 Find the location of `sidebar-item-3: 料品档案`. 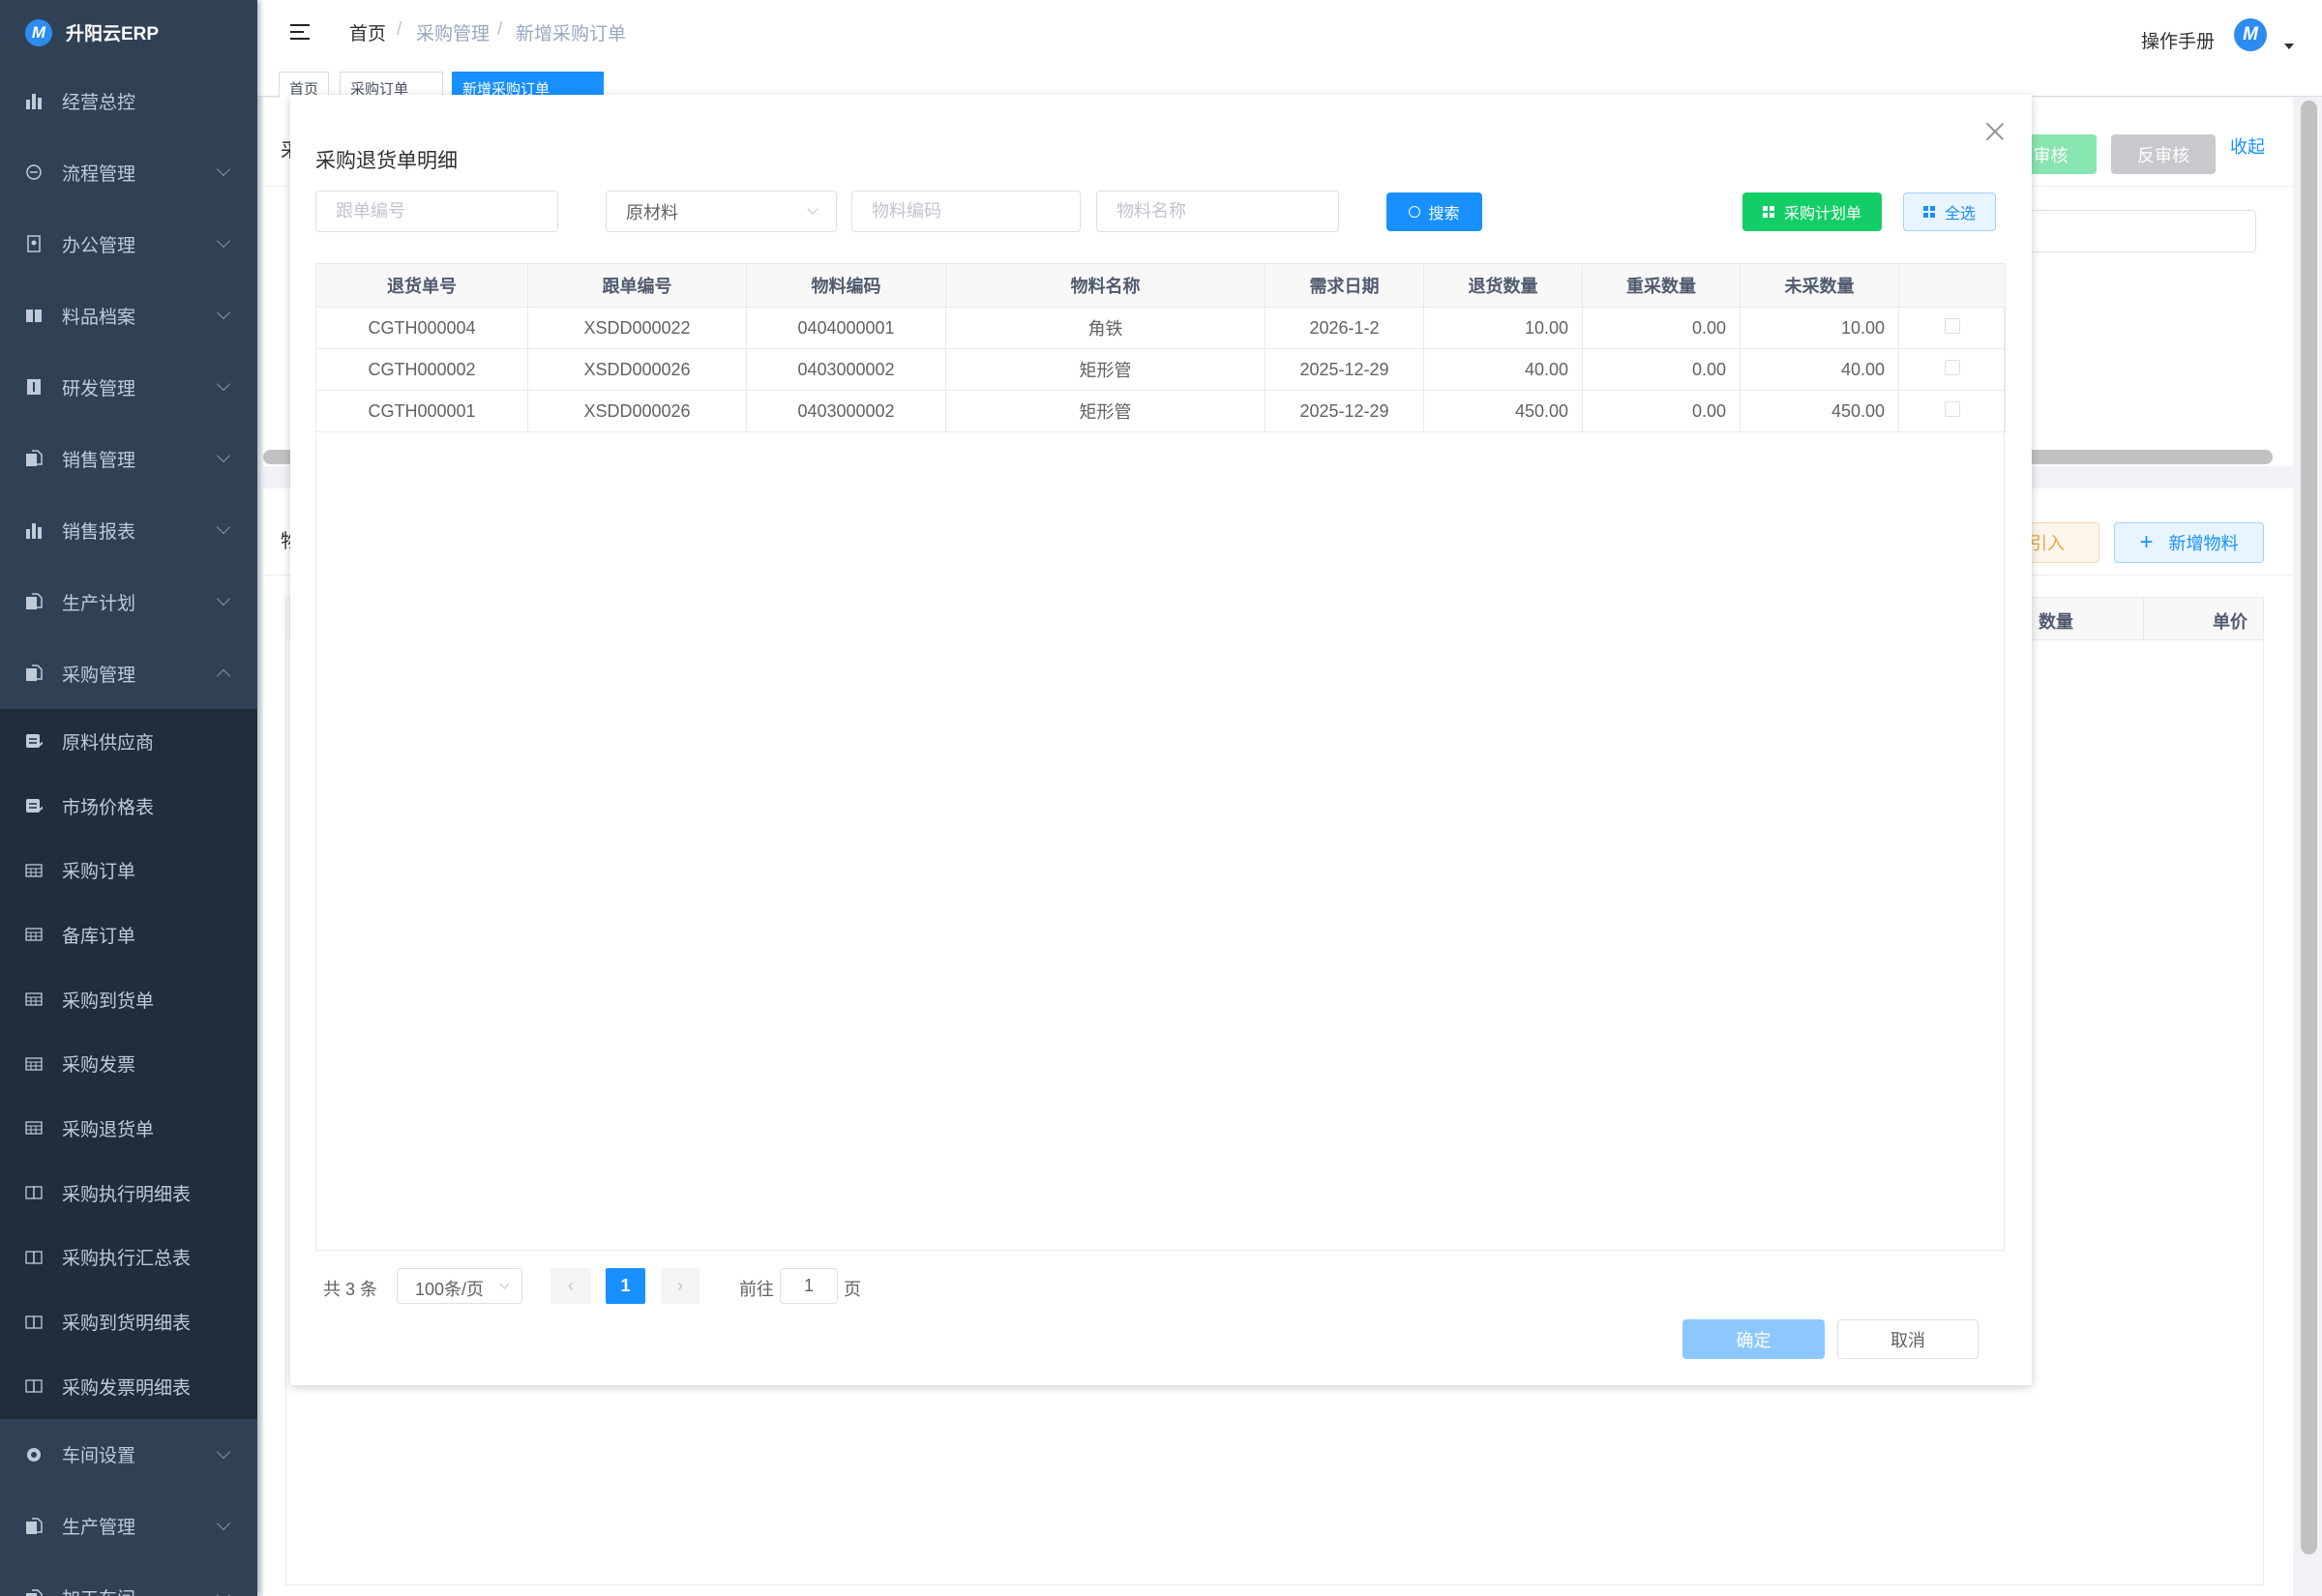

sidebar-item-3: 料品档案 is located at coordinates (128, 315).